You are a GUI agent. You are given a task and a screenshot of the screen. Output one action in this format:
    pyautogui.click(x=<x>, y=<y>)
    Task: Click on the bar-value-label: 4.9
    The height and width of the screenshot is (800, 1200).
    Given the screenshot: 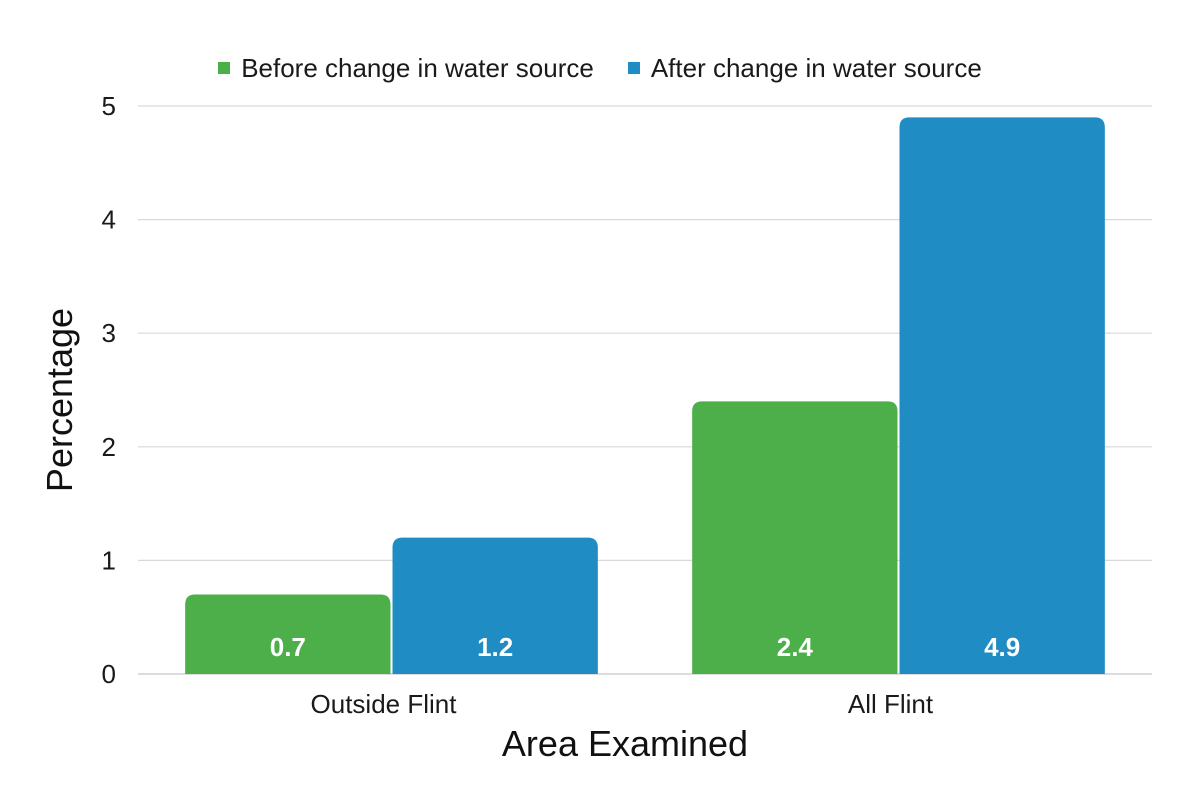 What is the action you would take?
    pyautogui.click(x=1002, y=647)
    